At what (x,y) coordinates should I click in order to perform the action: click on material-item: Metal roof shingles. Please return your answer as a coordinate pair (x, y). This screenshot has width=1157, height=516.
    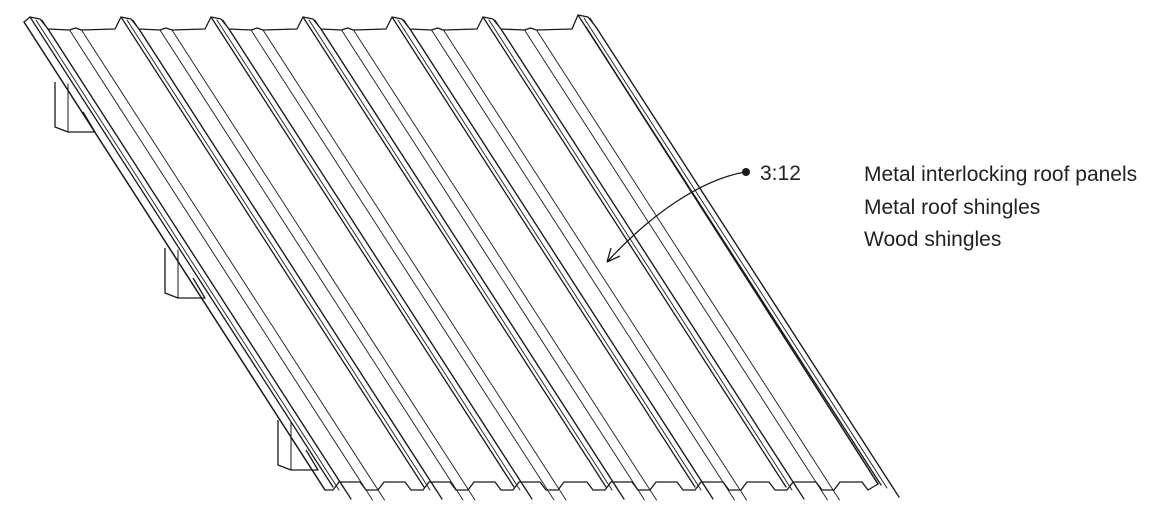
    Looking at the image, I should click on (952, 207).